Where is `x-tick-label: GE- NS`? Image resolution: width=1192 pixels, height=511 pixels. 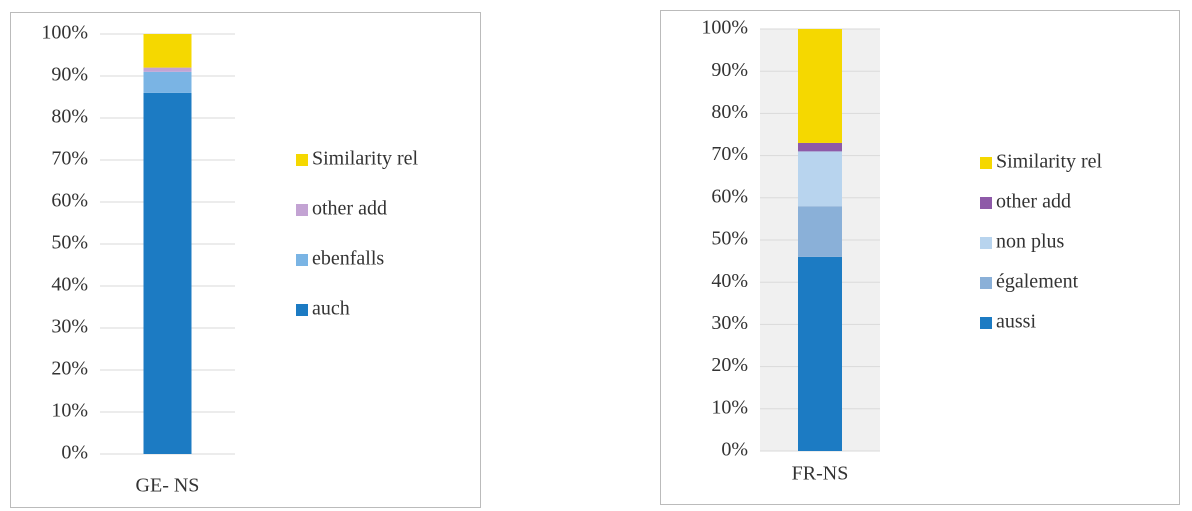
x-tick-label: GE- NS is located at coordinates (168, 486).